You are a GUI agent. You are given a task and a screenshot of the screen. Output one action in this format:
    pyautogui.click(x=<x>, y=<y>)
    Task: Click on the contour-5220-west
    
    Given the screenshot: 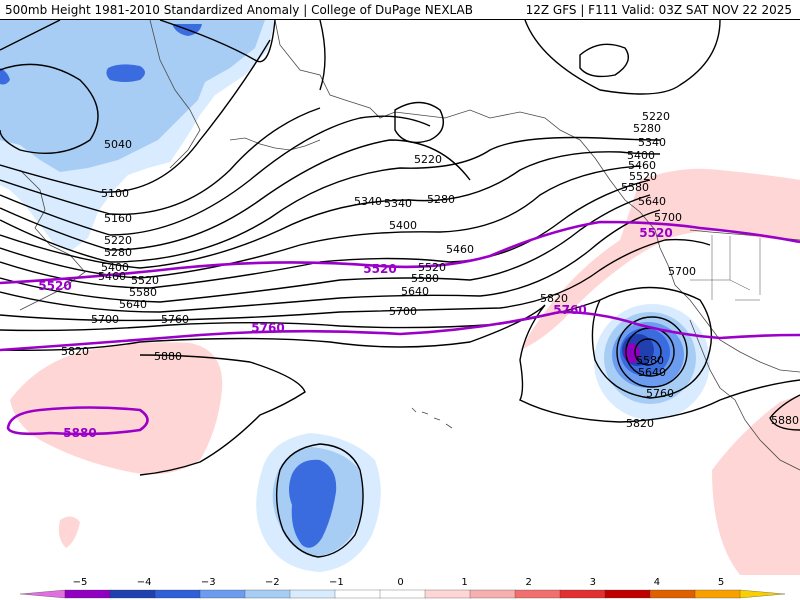 What is the action you would take?
    pyautogui.click(x=215, y=175)
    